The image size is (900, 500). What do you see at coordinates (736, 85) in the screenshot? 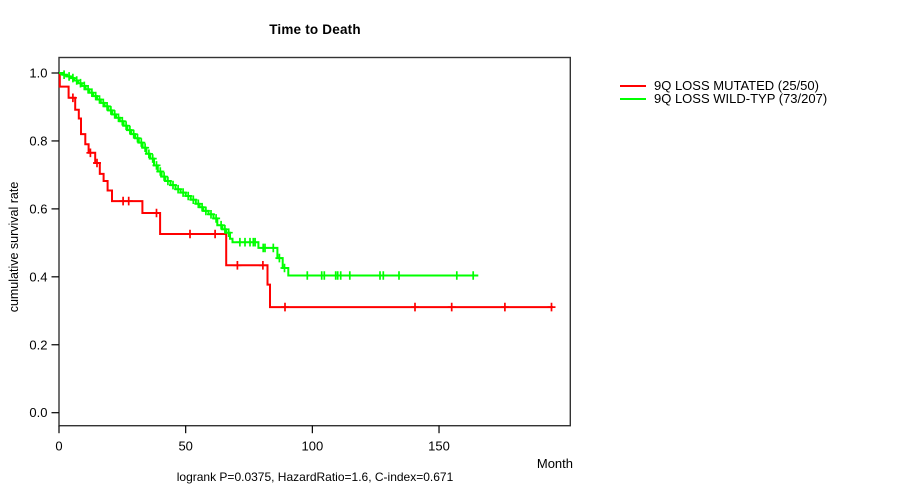
I see `legend-label-mutated: 9Q LOSS MUTATED (25/50)` at bounding box center [736, 85].